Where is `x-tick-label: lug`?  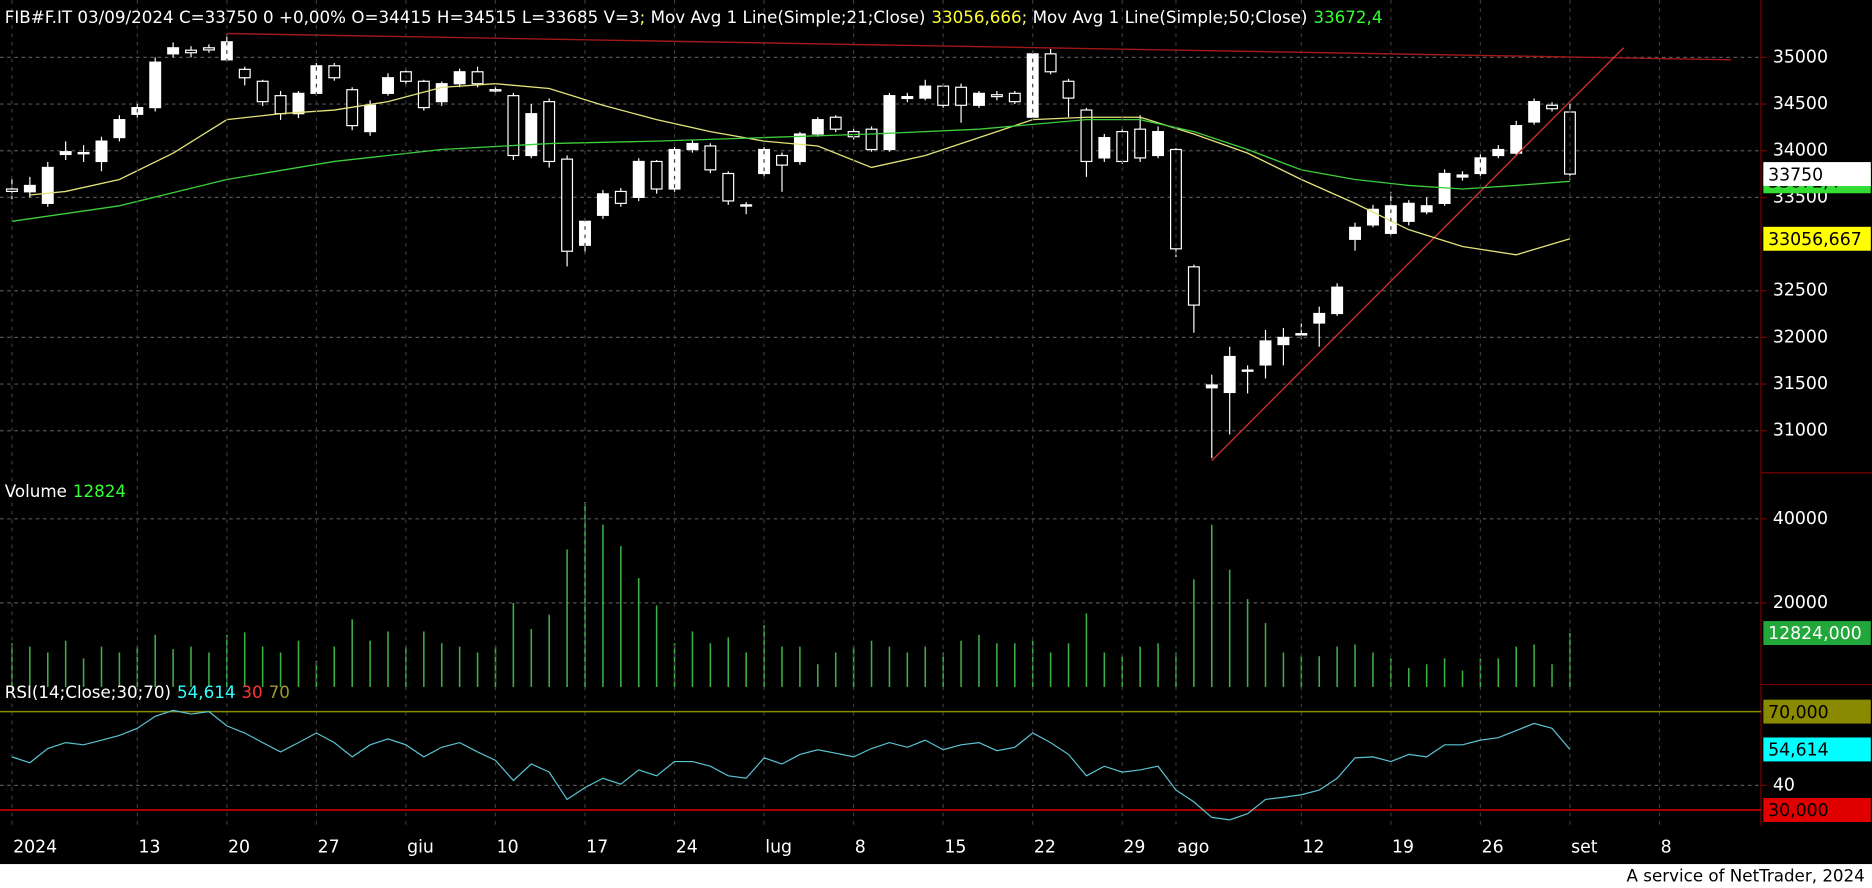
x-tick-label: lug is located at coordinates (778, 847).